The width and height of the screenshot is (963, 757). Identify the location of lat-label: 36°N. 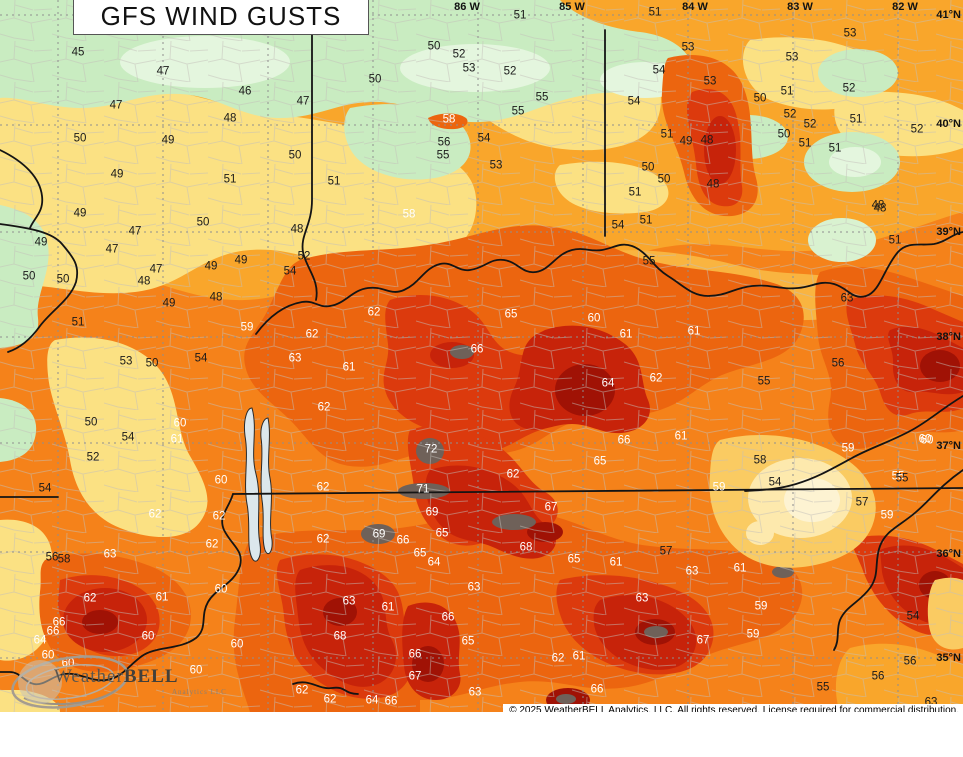
(948, 554).